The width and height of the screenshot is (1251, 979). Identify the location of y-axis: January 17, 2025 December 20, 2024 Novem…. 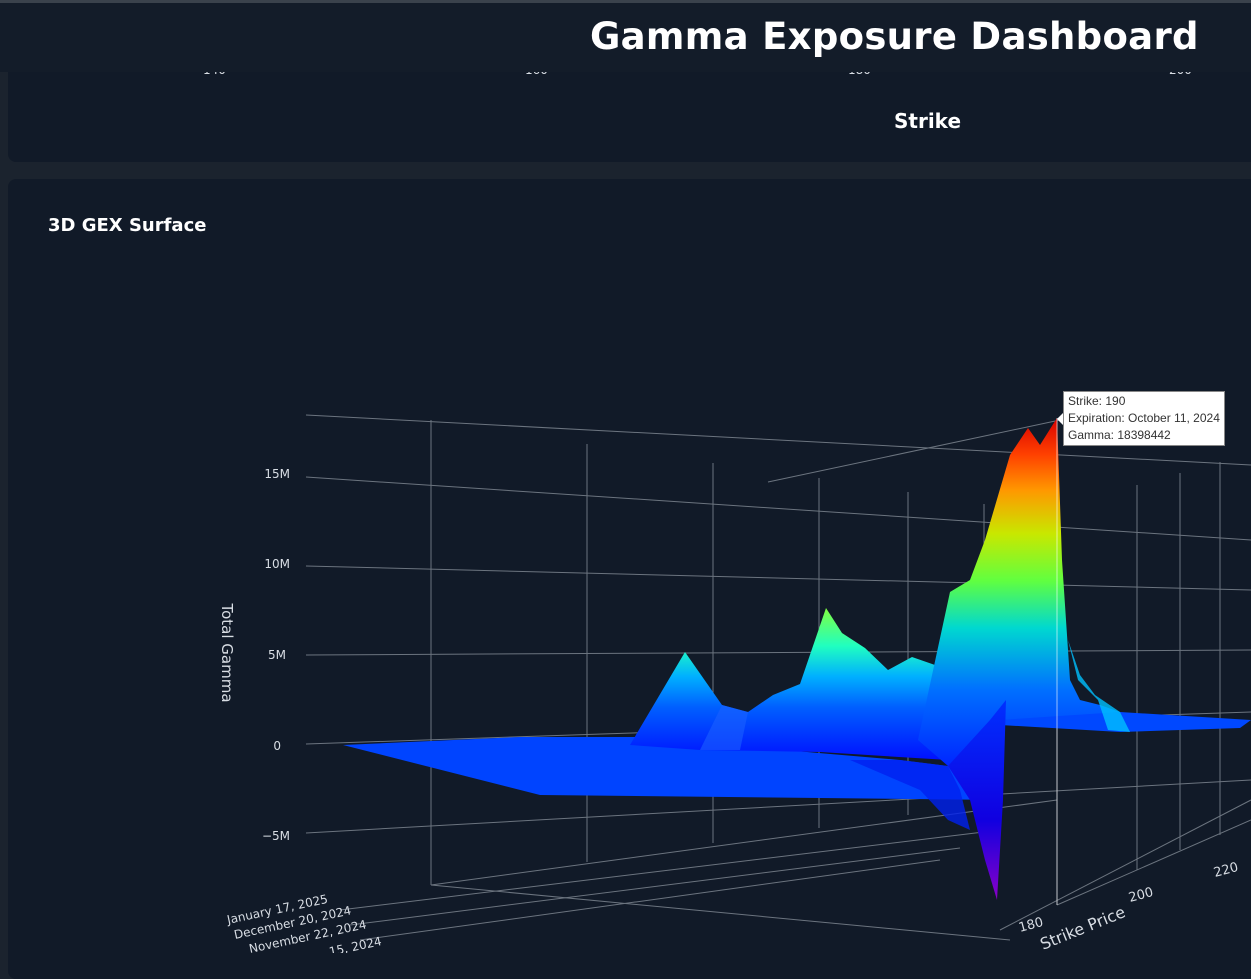
(304, 922).